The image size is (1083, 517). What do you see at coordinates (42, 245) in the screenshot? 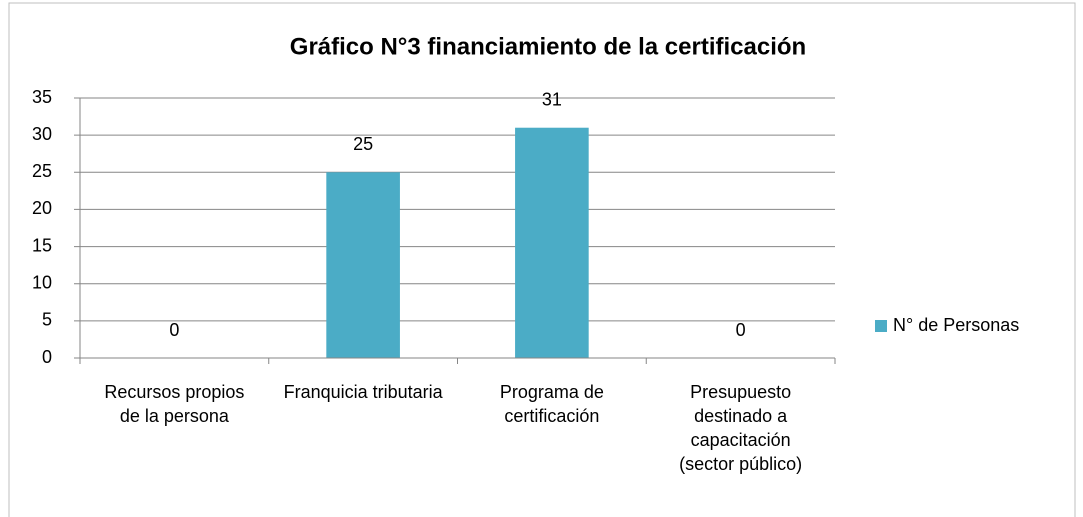
I see `y-tick-label: 15` at bounding box center [42, 245].